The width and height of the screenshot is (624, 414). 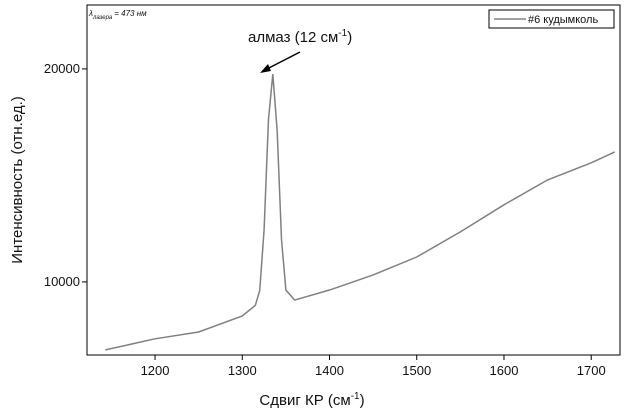 I want to click on arrow-head, so click(x=265, y=68).